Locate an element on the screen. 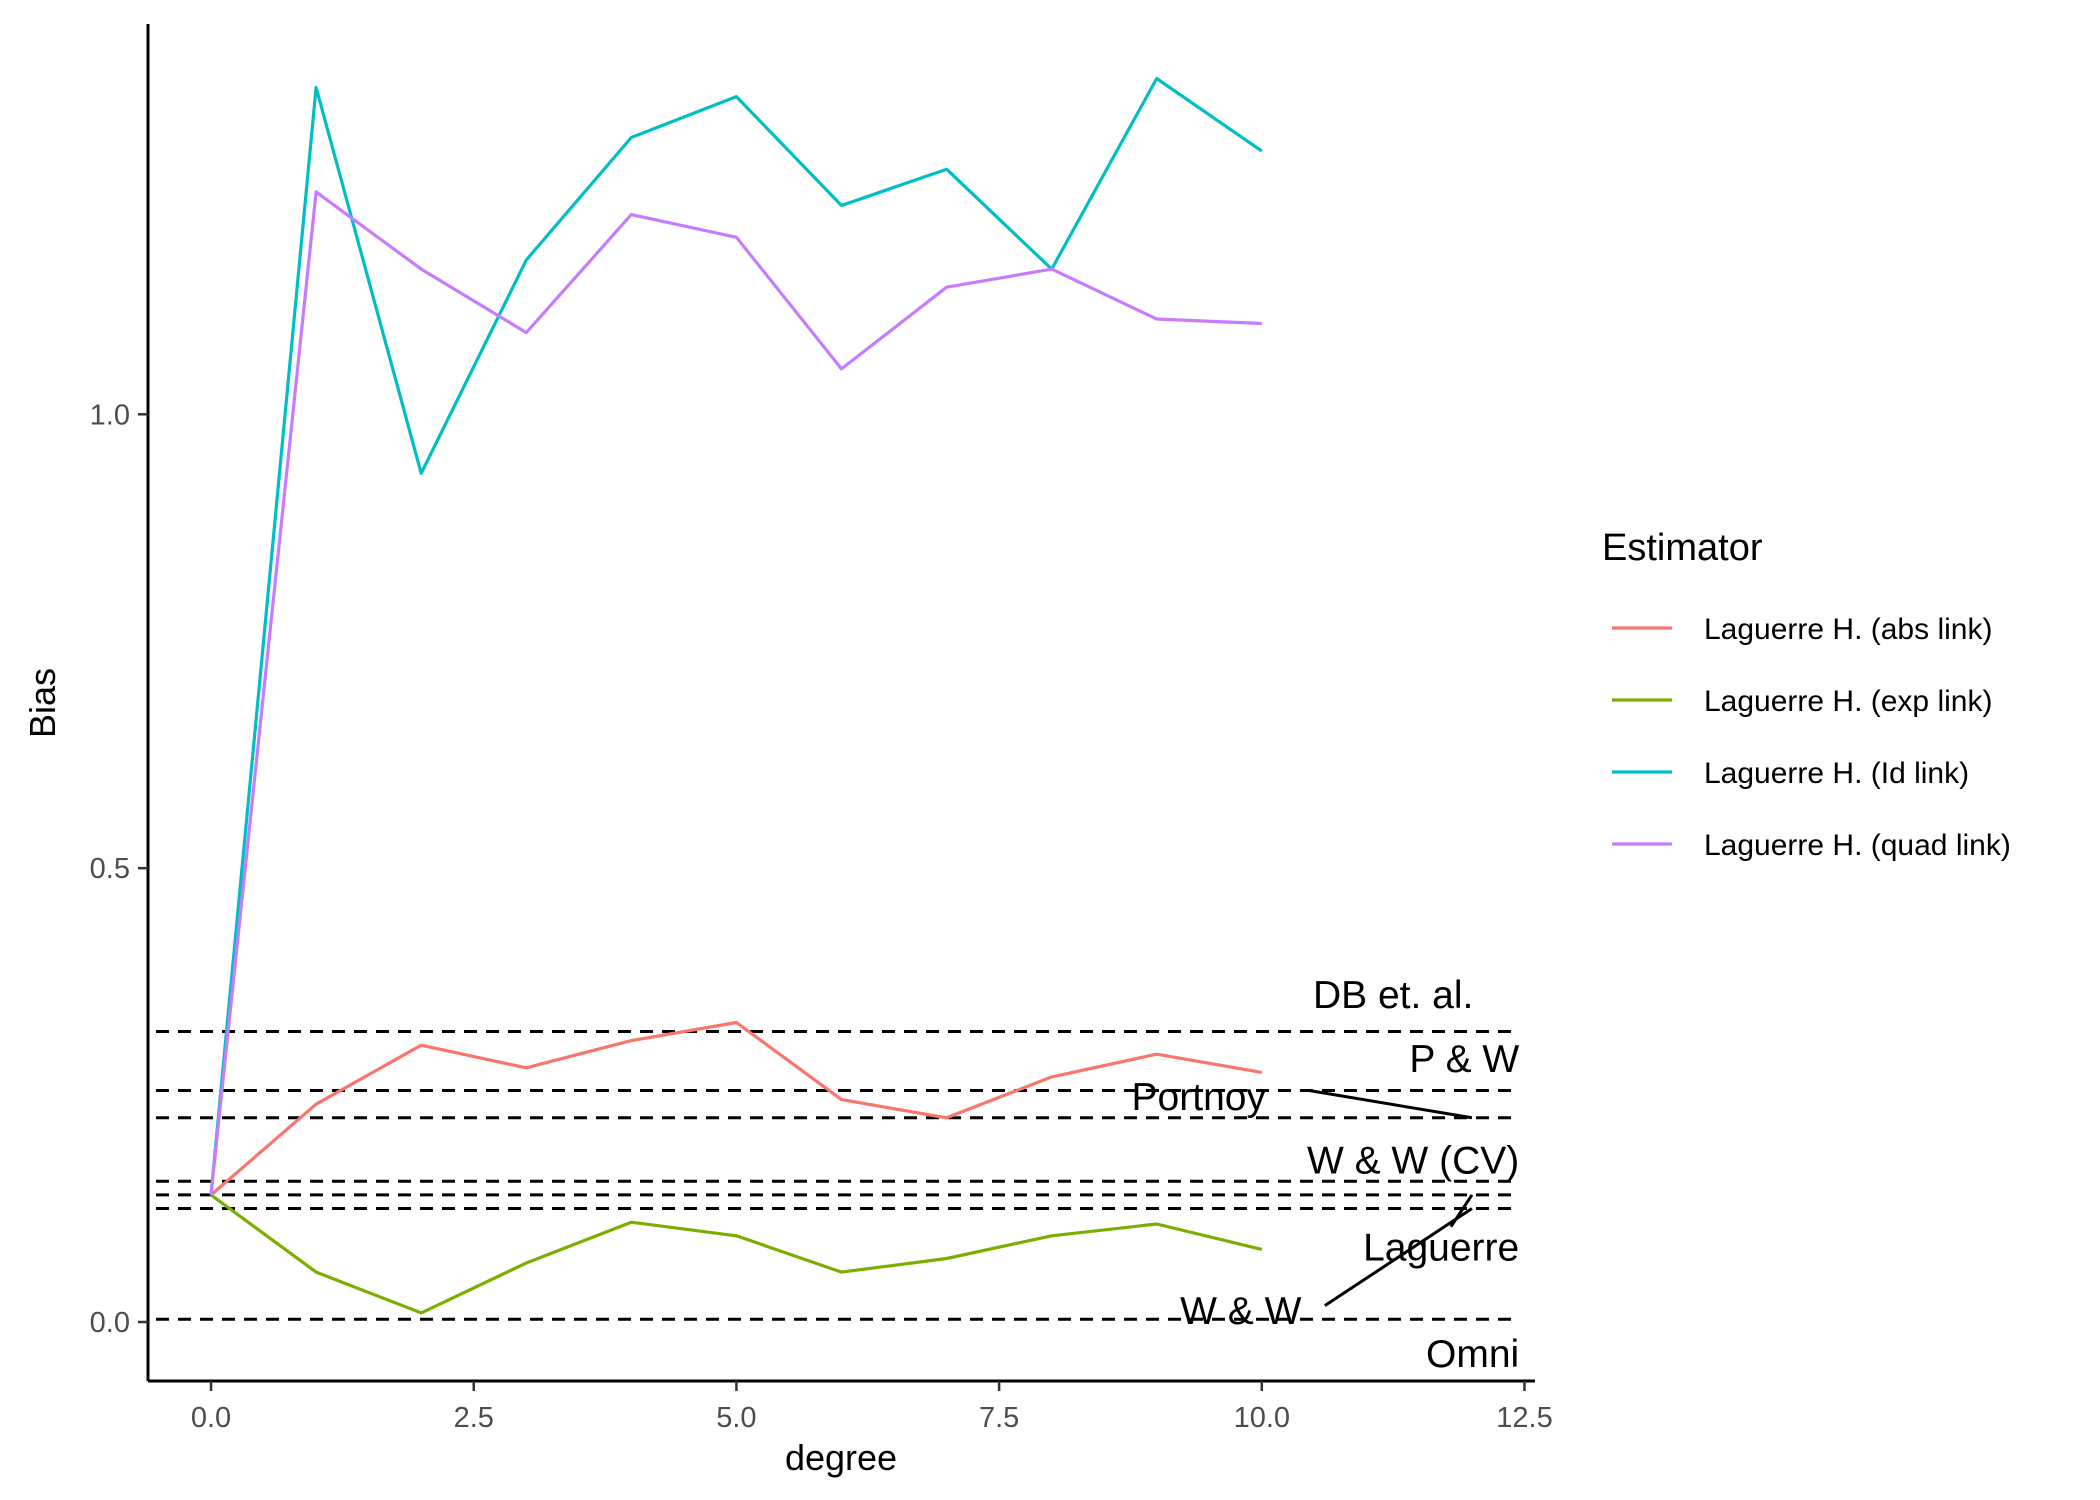  reference-label: P & W is located at coordinates (1464, 1059).